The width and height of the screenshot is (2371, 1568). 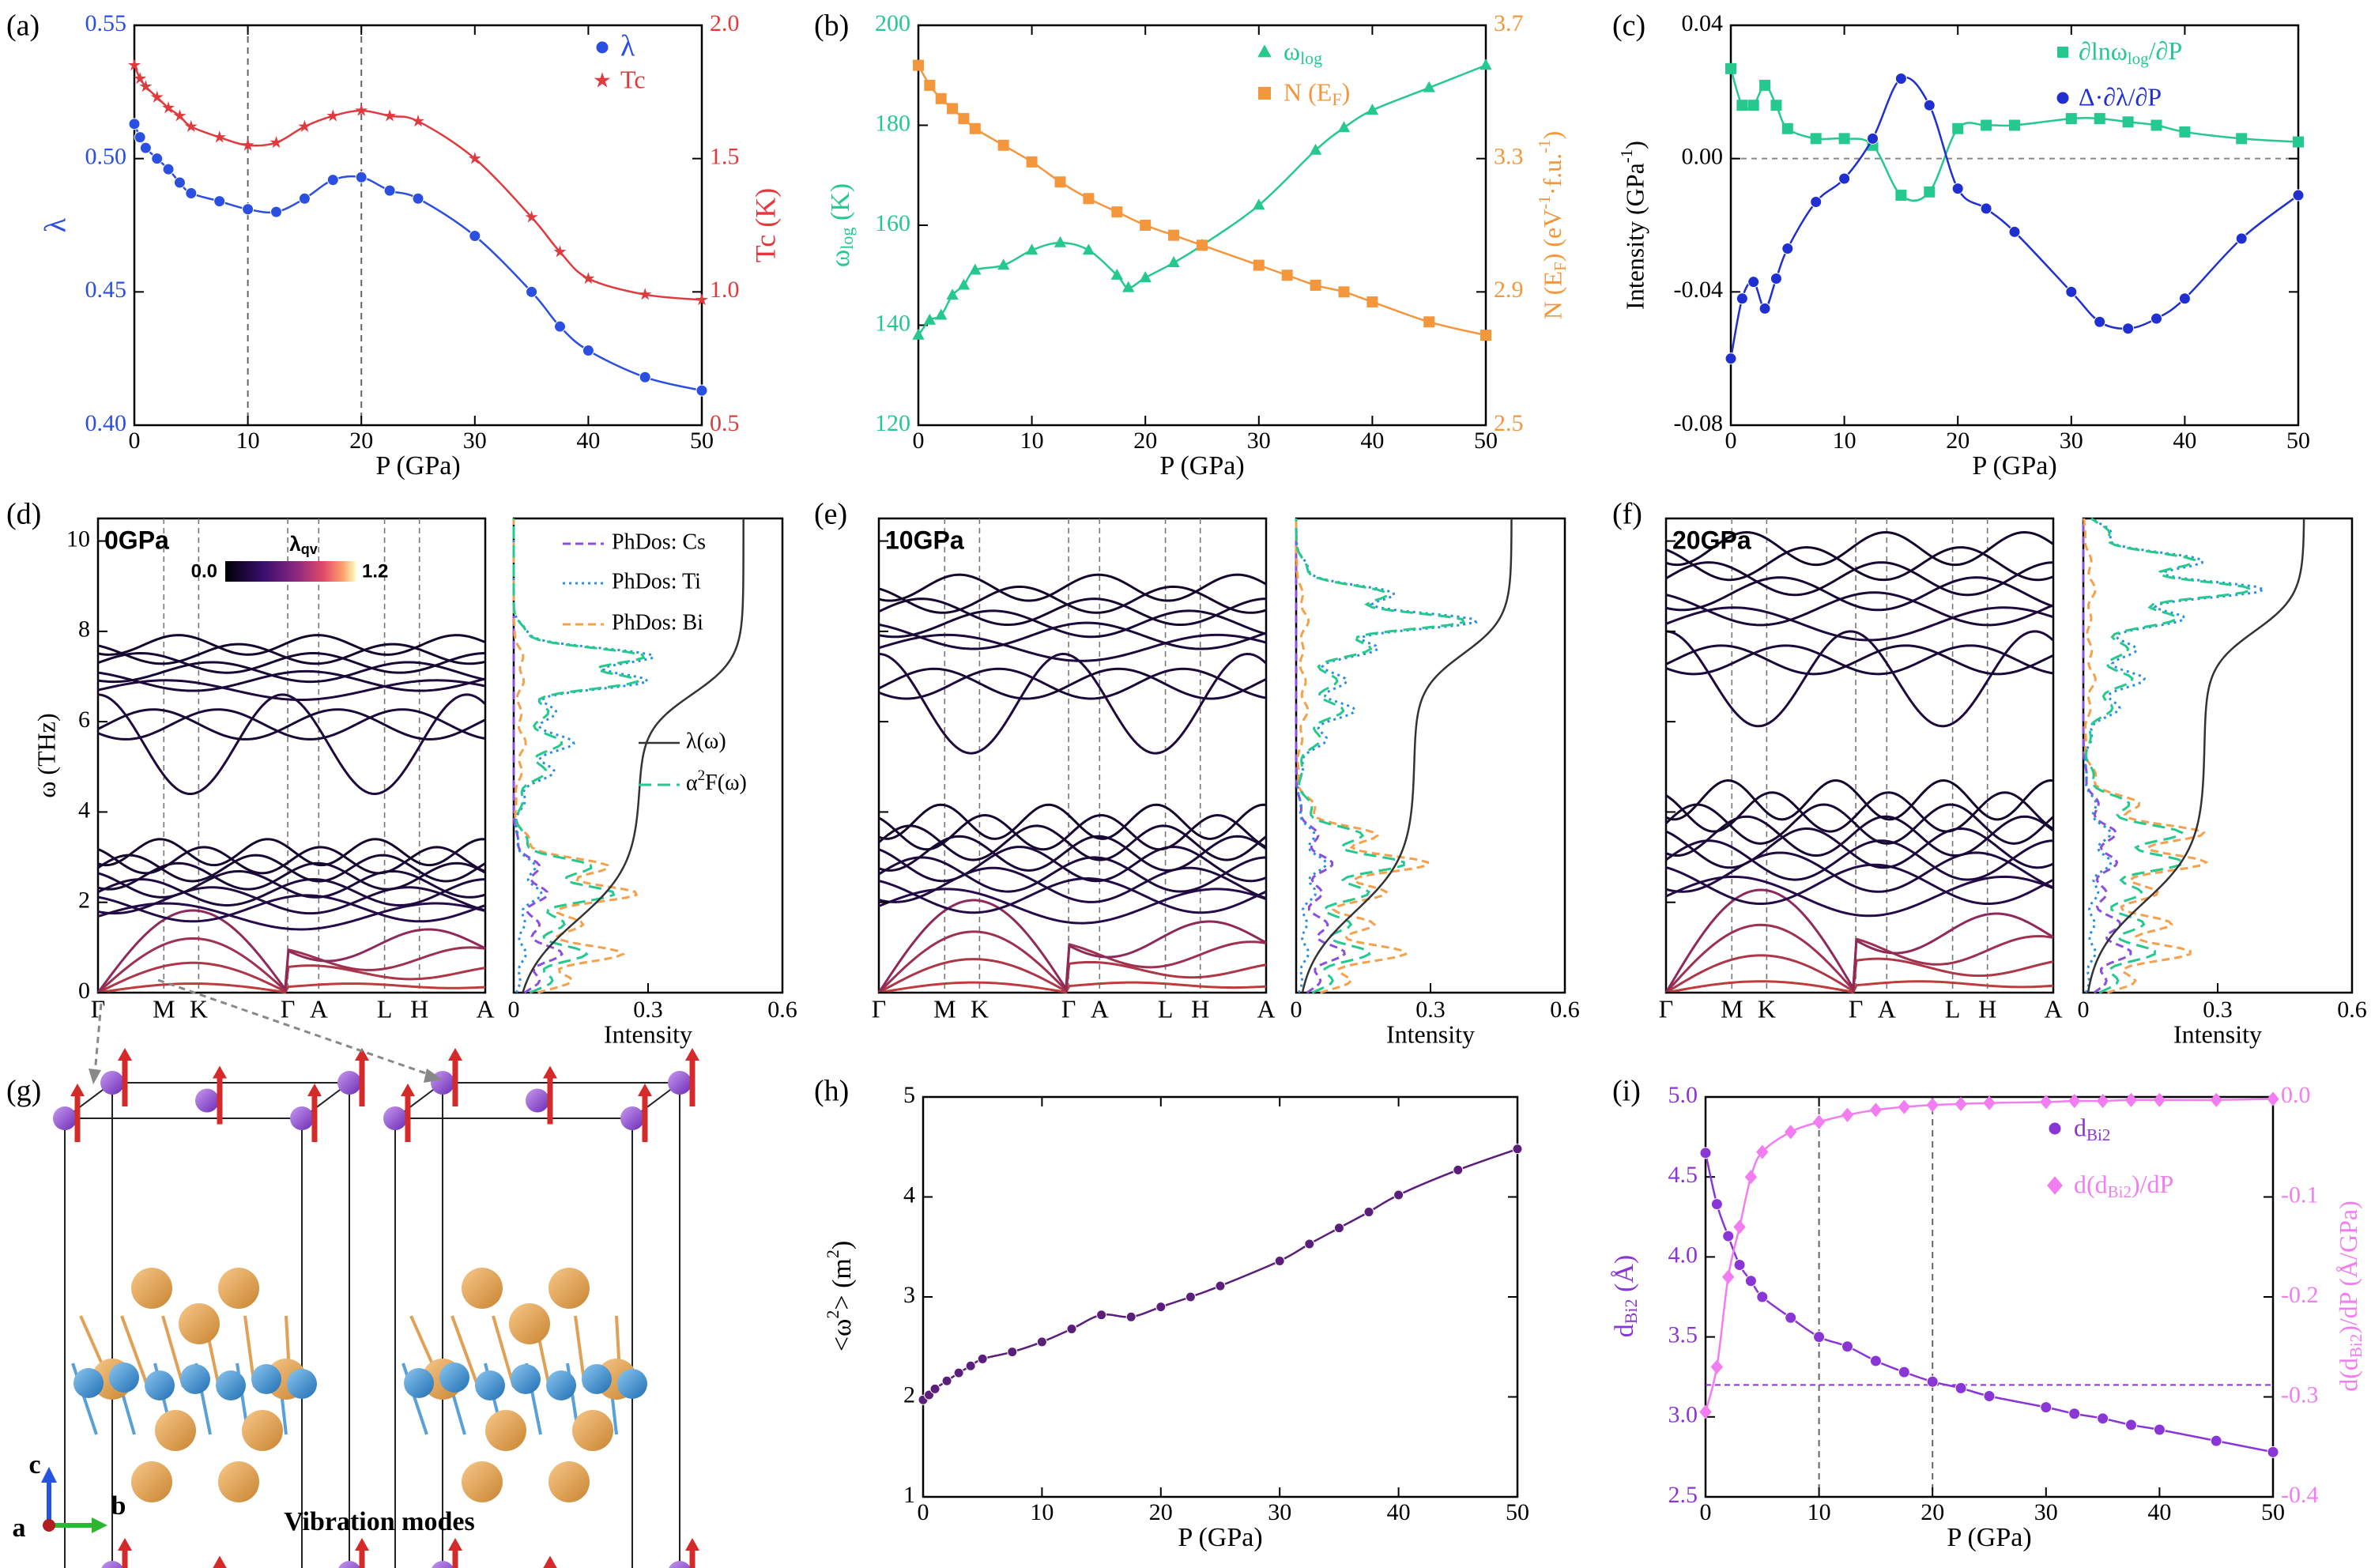 I want to click on y-tick-label: 0.50, so click(x=106, y=157).